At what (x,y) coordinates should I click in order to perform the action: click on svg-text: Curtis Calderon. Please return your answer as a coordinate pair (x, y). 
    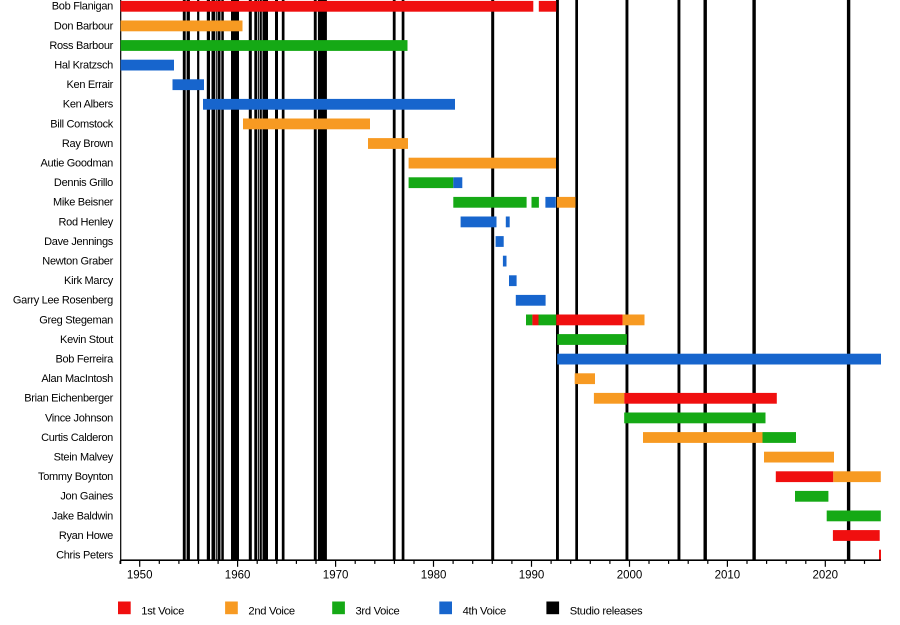
    Looking at the image, I should click on (77, 438).